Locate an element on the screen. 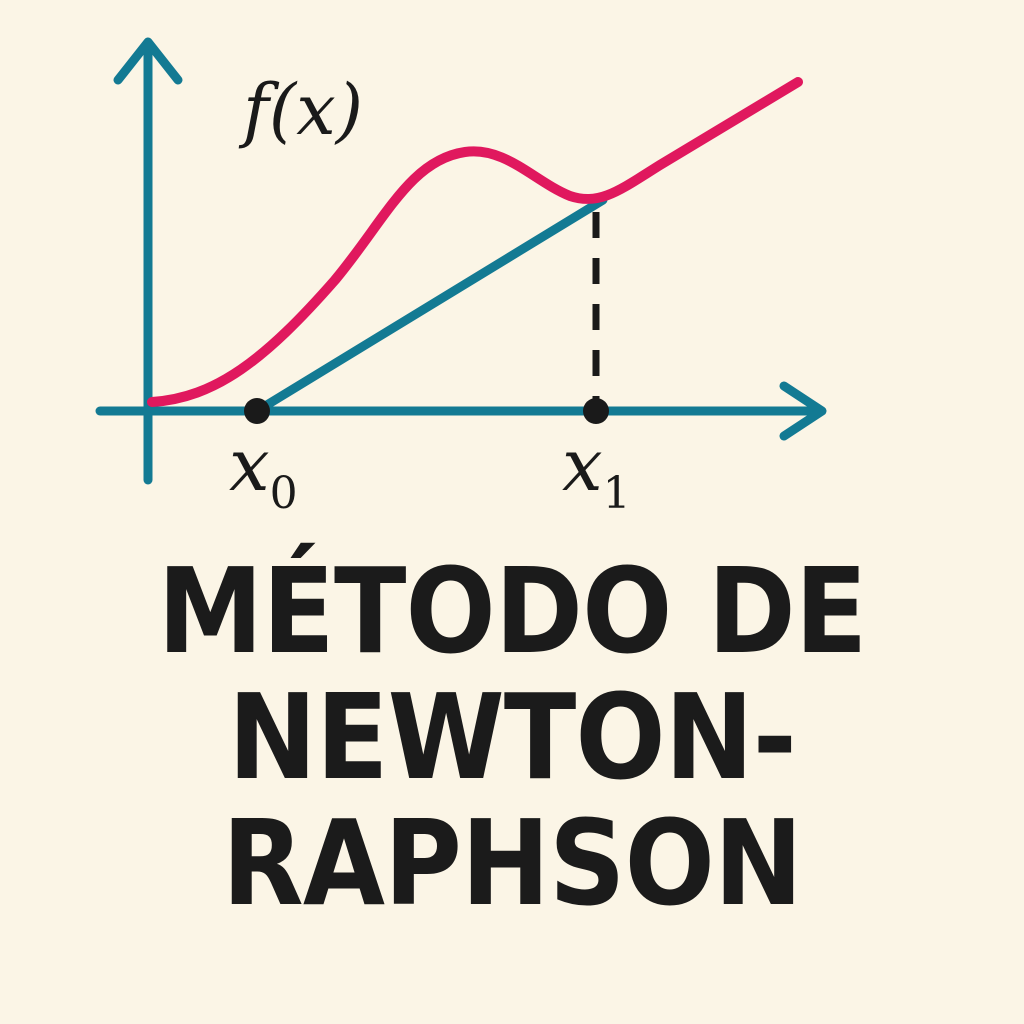 This screenshot has height=1024, width=1024. x-axis-arrowhead is located at coordinates (803, 411).